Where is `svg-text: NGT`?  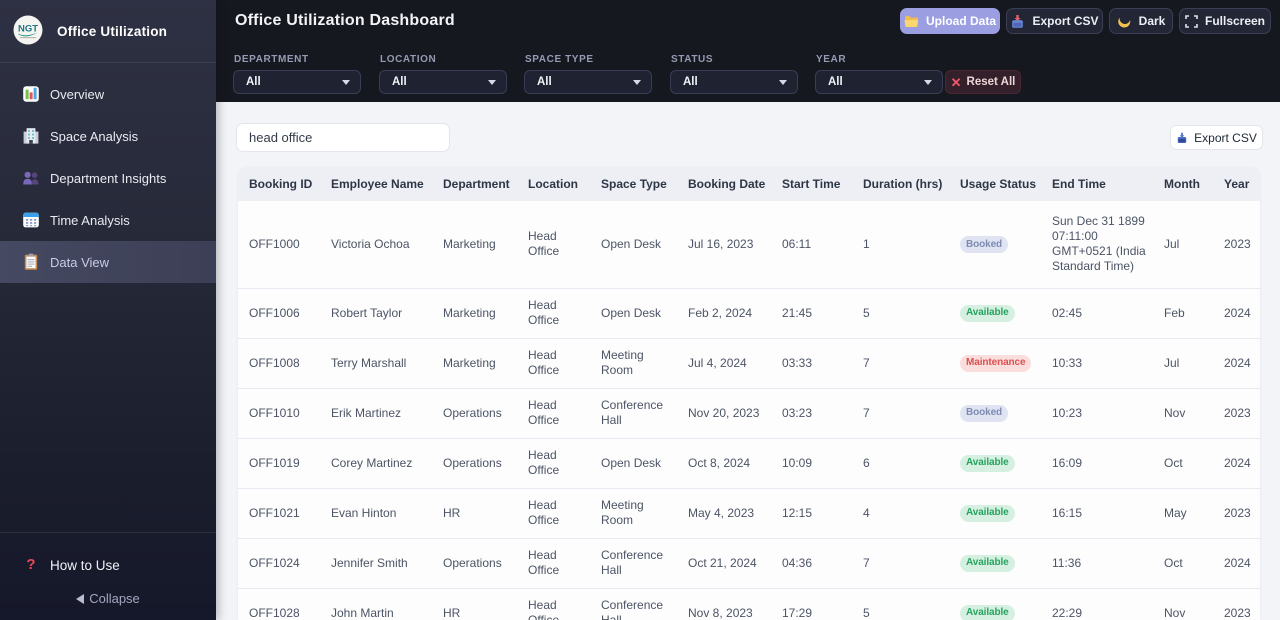 svg-text: NGT is located at coordinates (28, 29).